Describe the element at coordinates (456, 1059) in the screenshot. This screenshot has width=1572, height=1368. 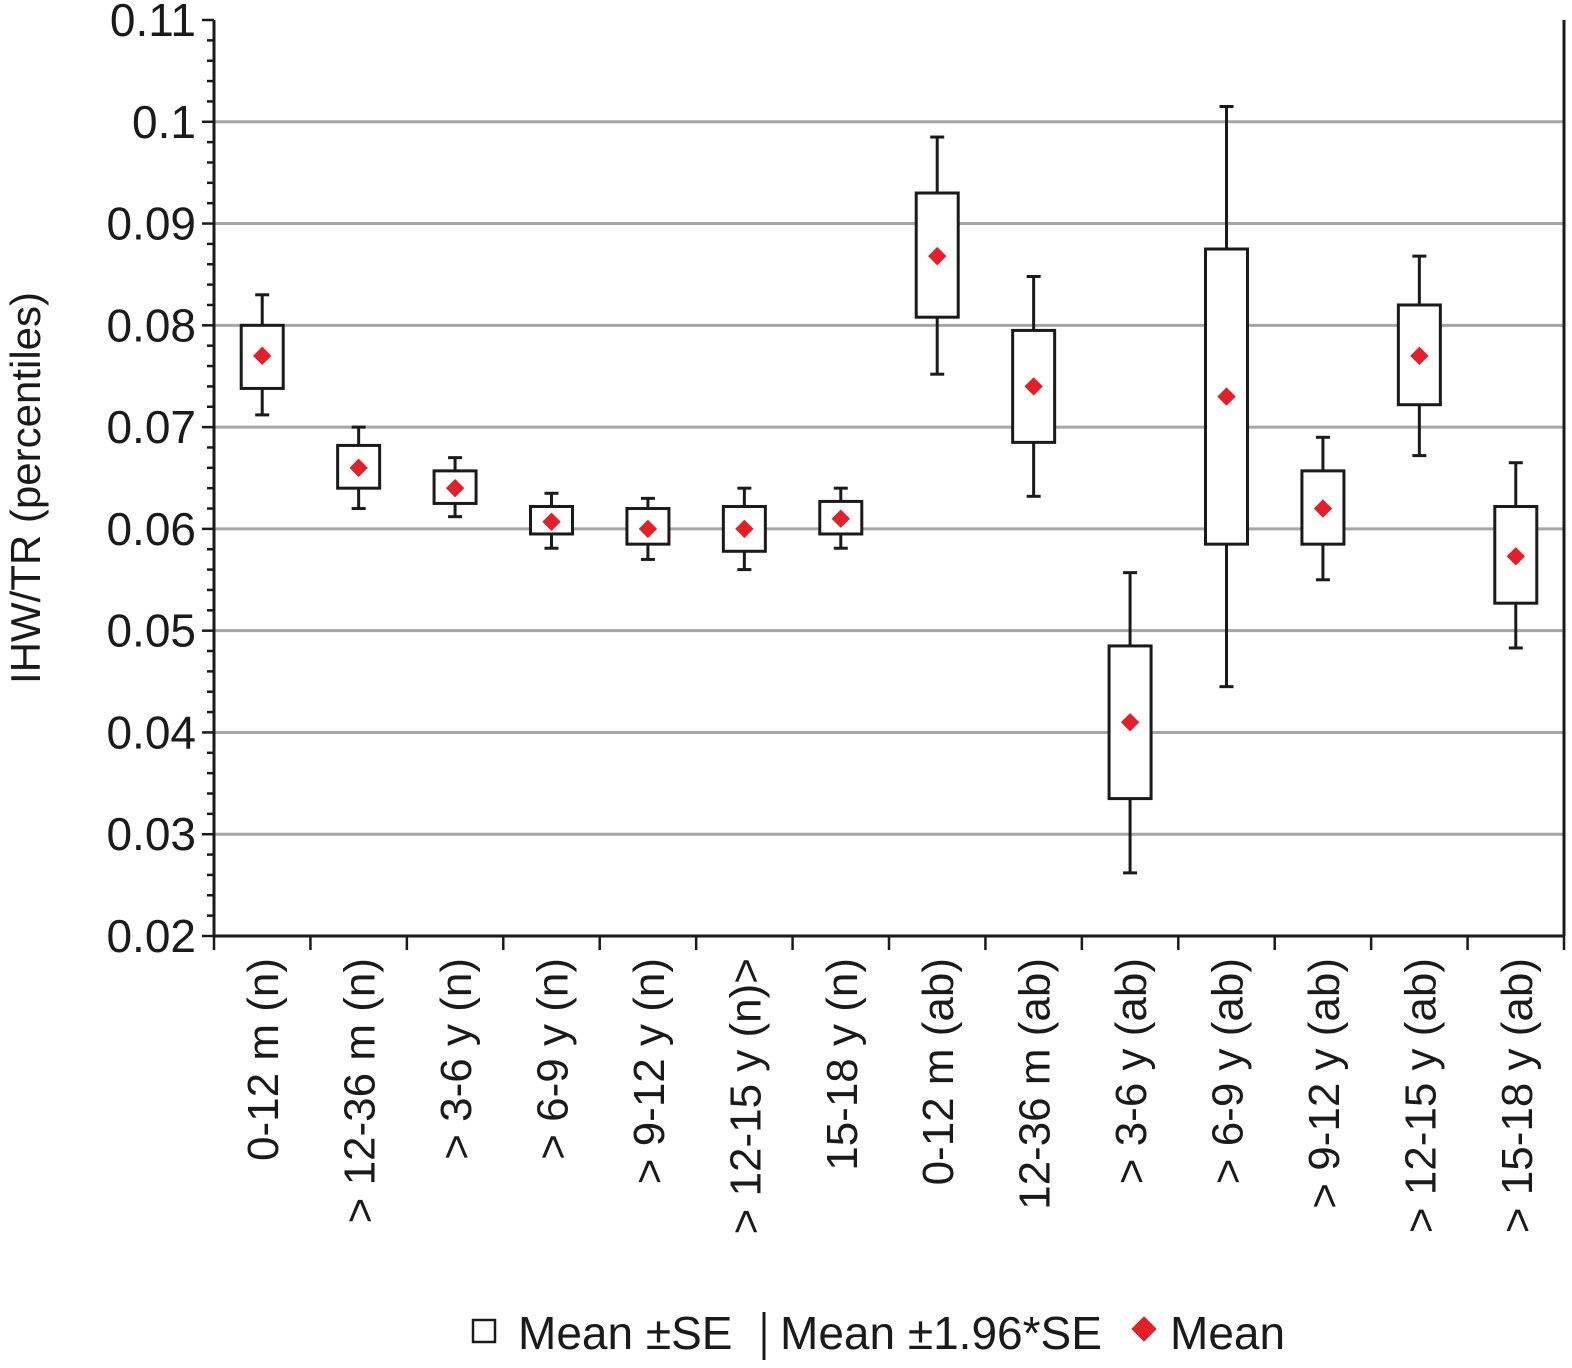
I see `x-category-label: > 3-6 y (n)` at that location.